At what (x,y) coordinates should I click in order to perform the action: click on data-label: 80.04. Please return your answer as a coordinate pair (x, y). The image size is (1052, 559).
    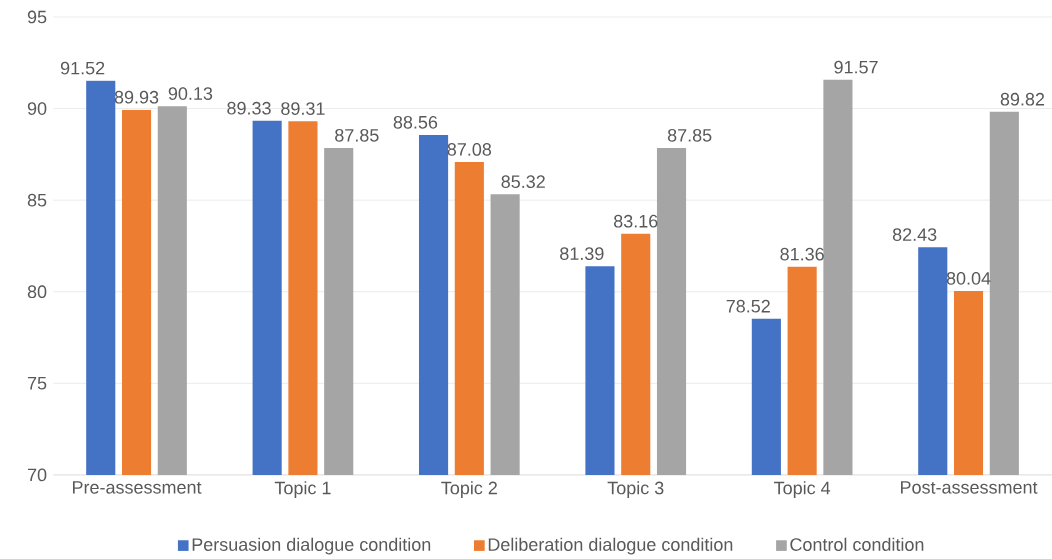
    Looking at the image, I should click on (968, 278).